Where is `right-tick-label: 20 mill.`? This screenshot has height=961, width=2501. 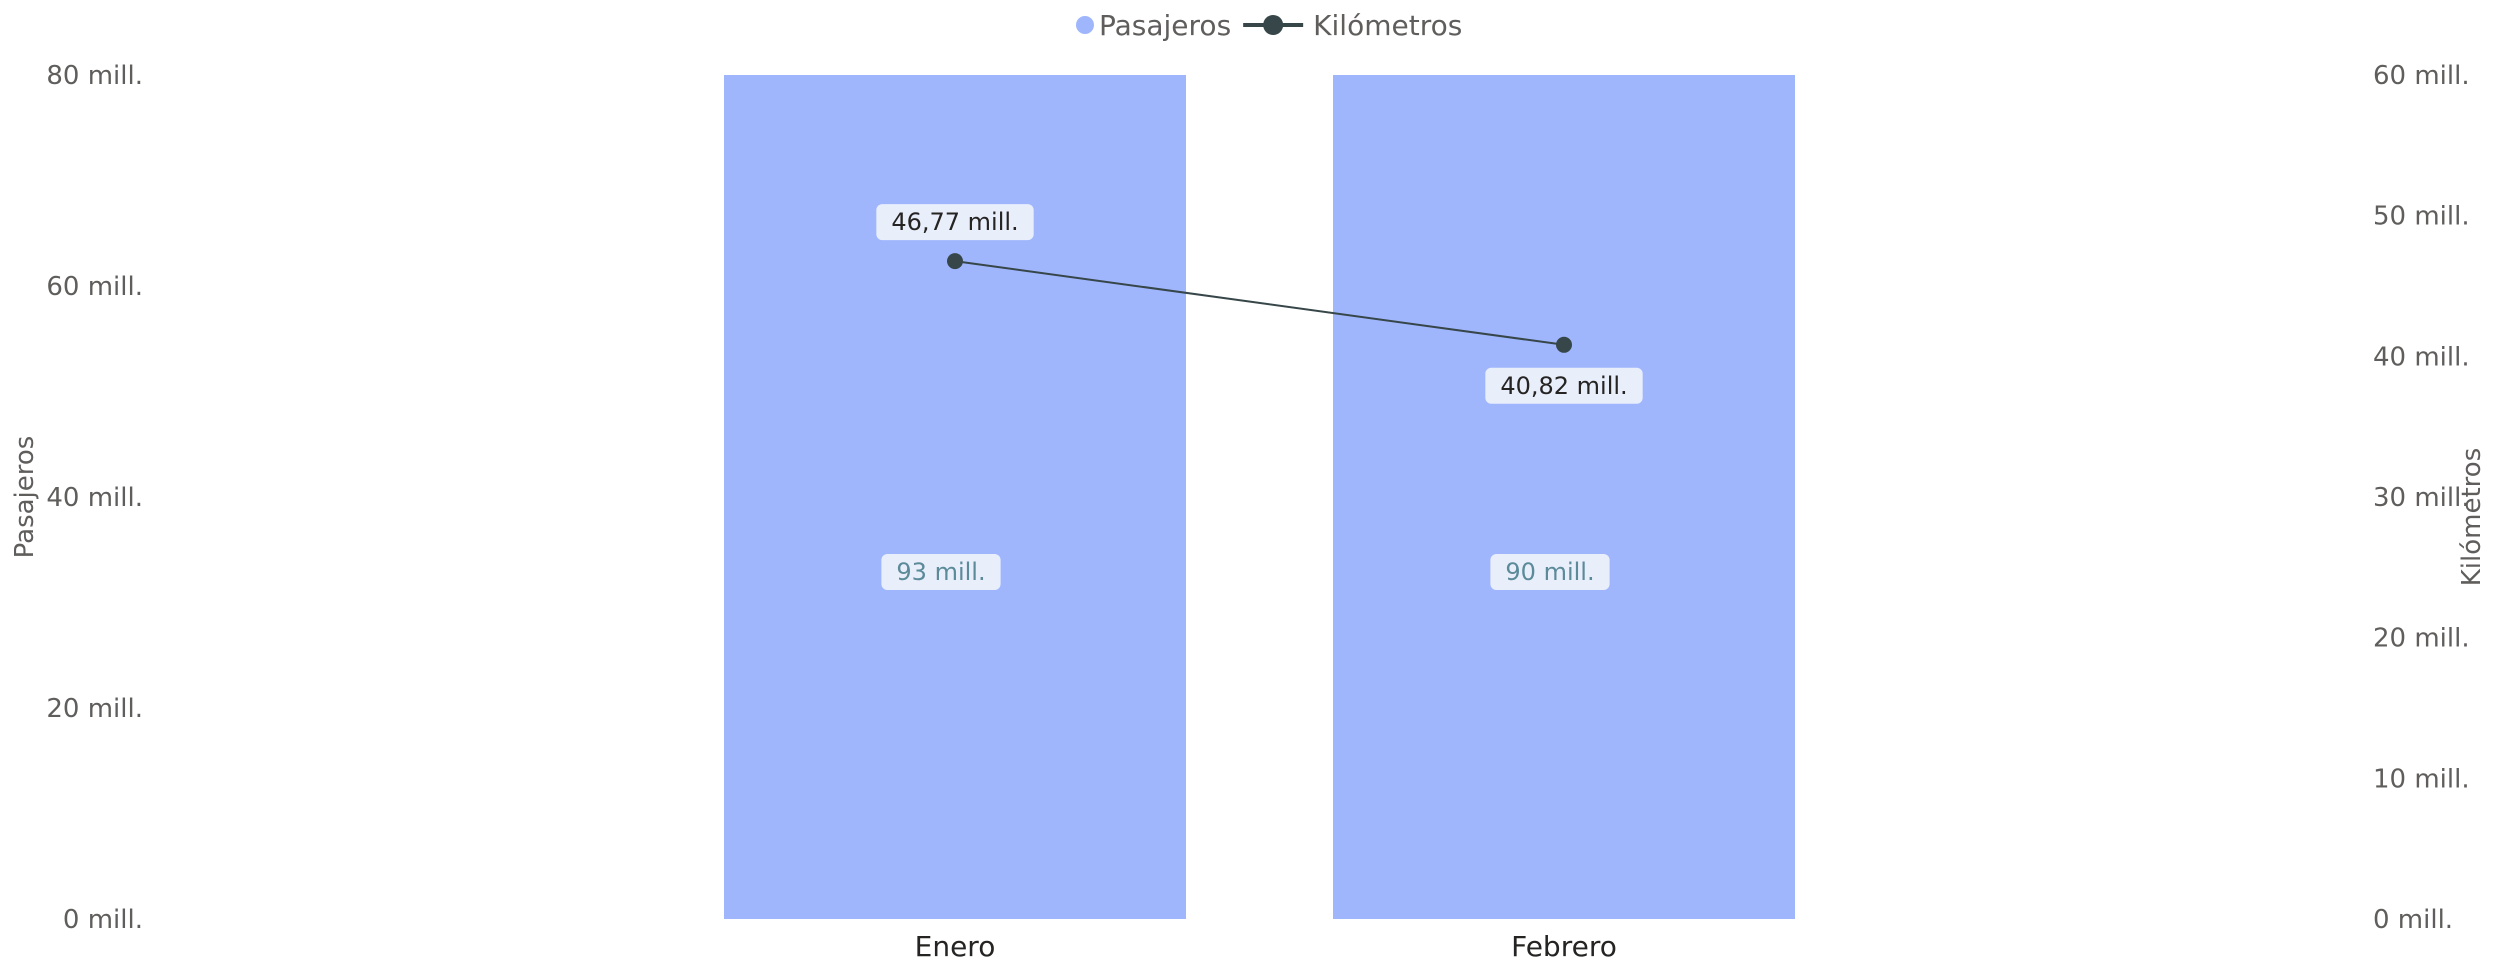
right-tick-label: 20 mill. is located at coordinates (2421, 639).